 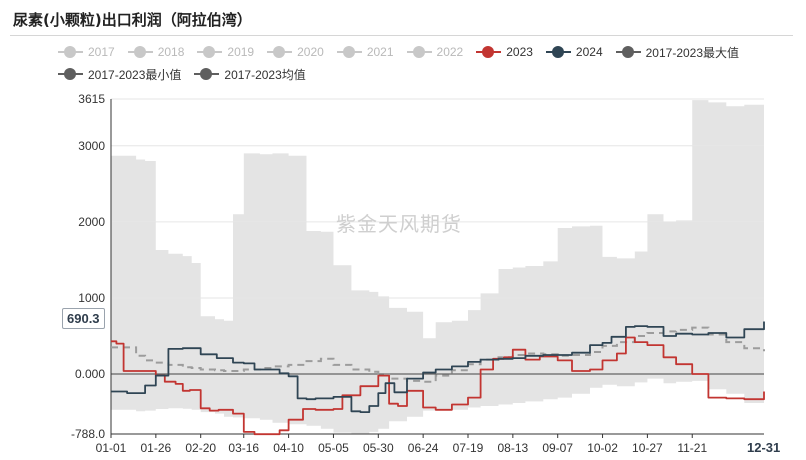 I want to click on y-tick-label: 0.000, so click(x=90, y=374).